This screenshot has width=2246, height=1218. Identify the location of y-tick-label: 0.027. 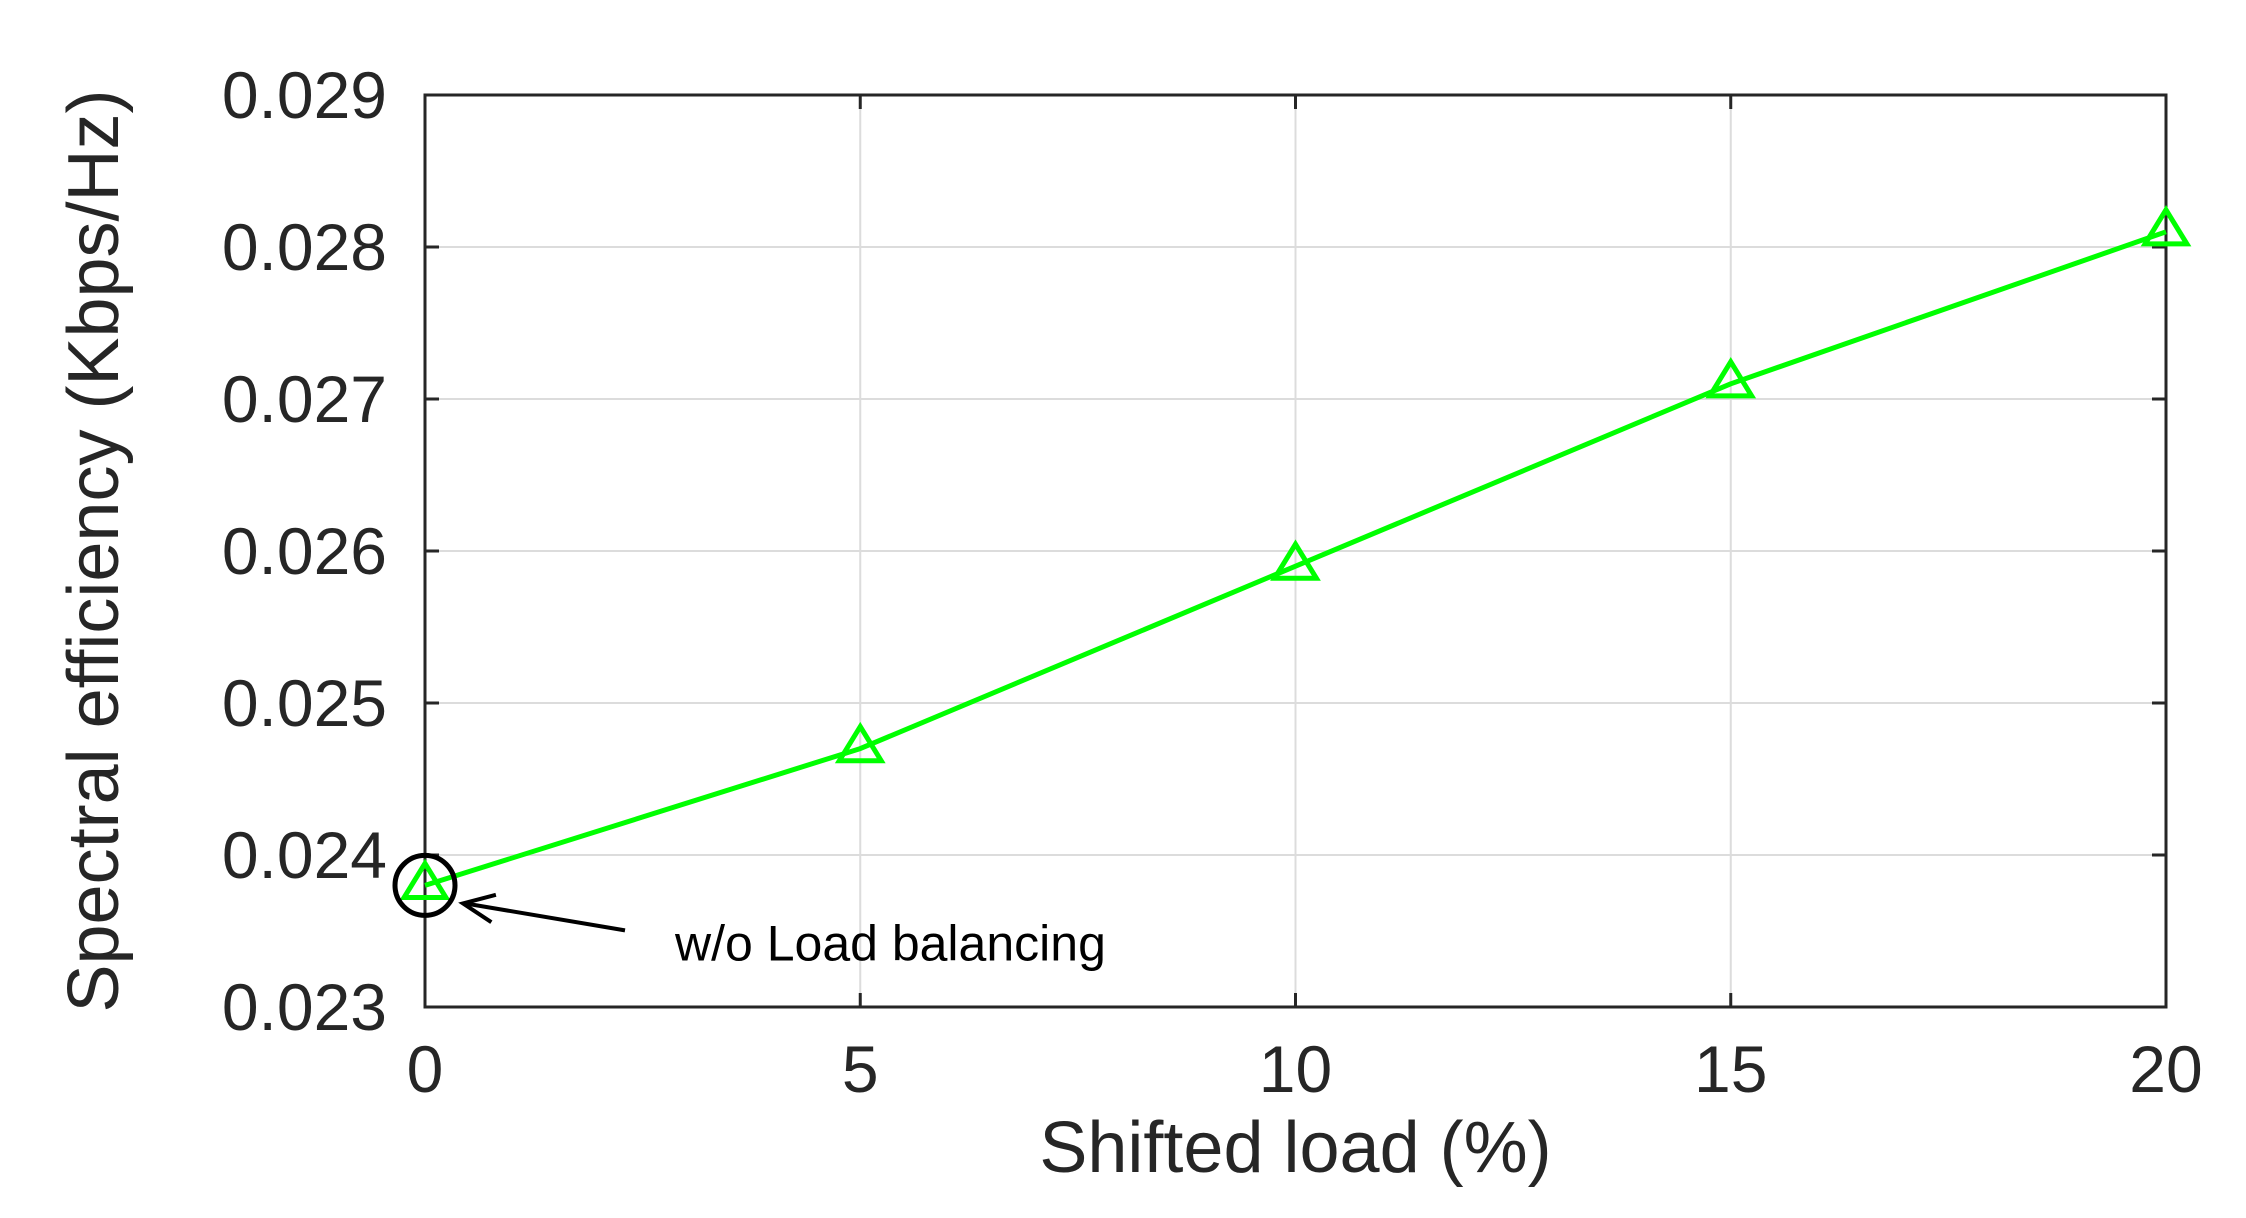
(304, 399).